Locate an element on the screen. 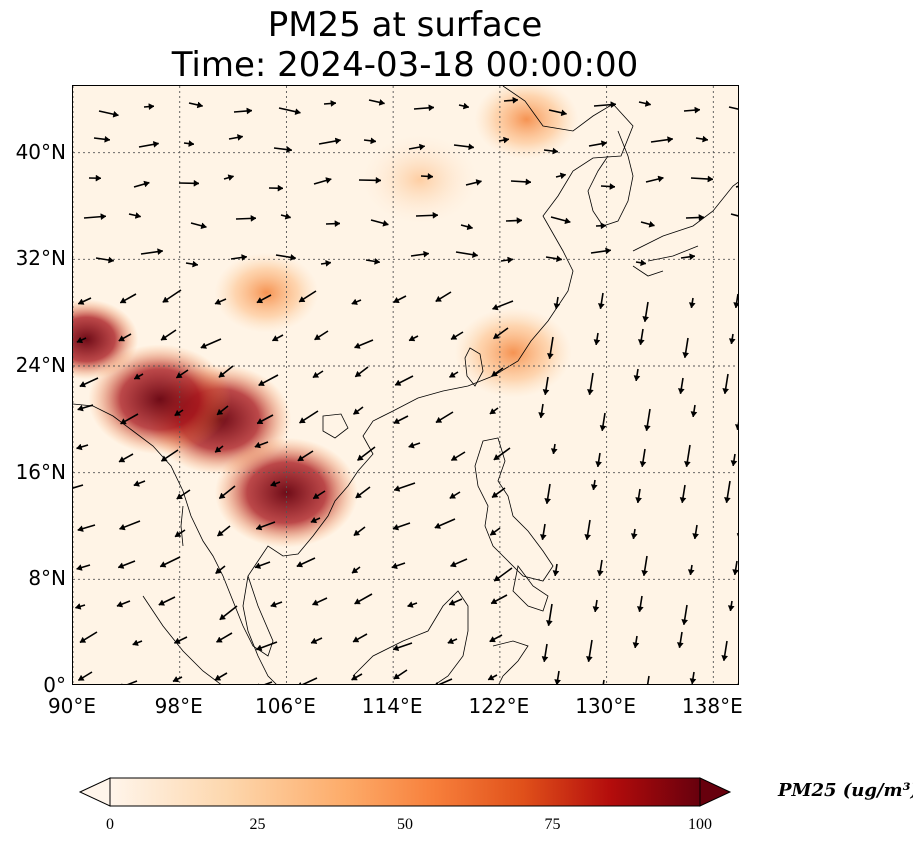 Image resolution: width=913 pixels, height=843 pixels. colorbar-tick-label: 0 is located at coordinates (110, 824).